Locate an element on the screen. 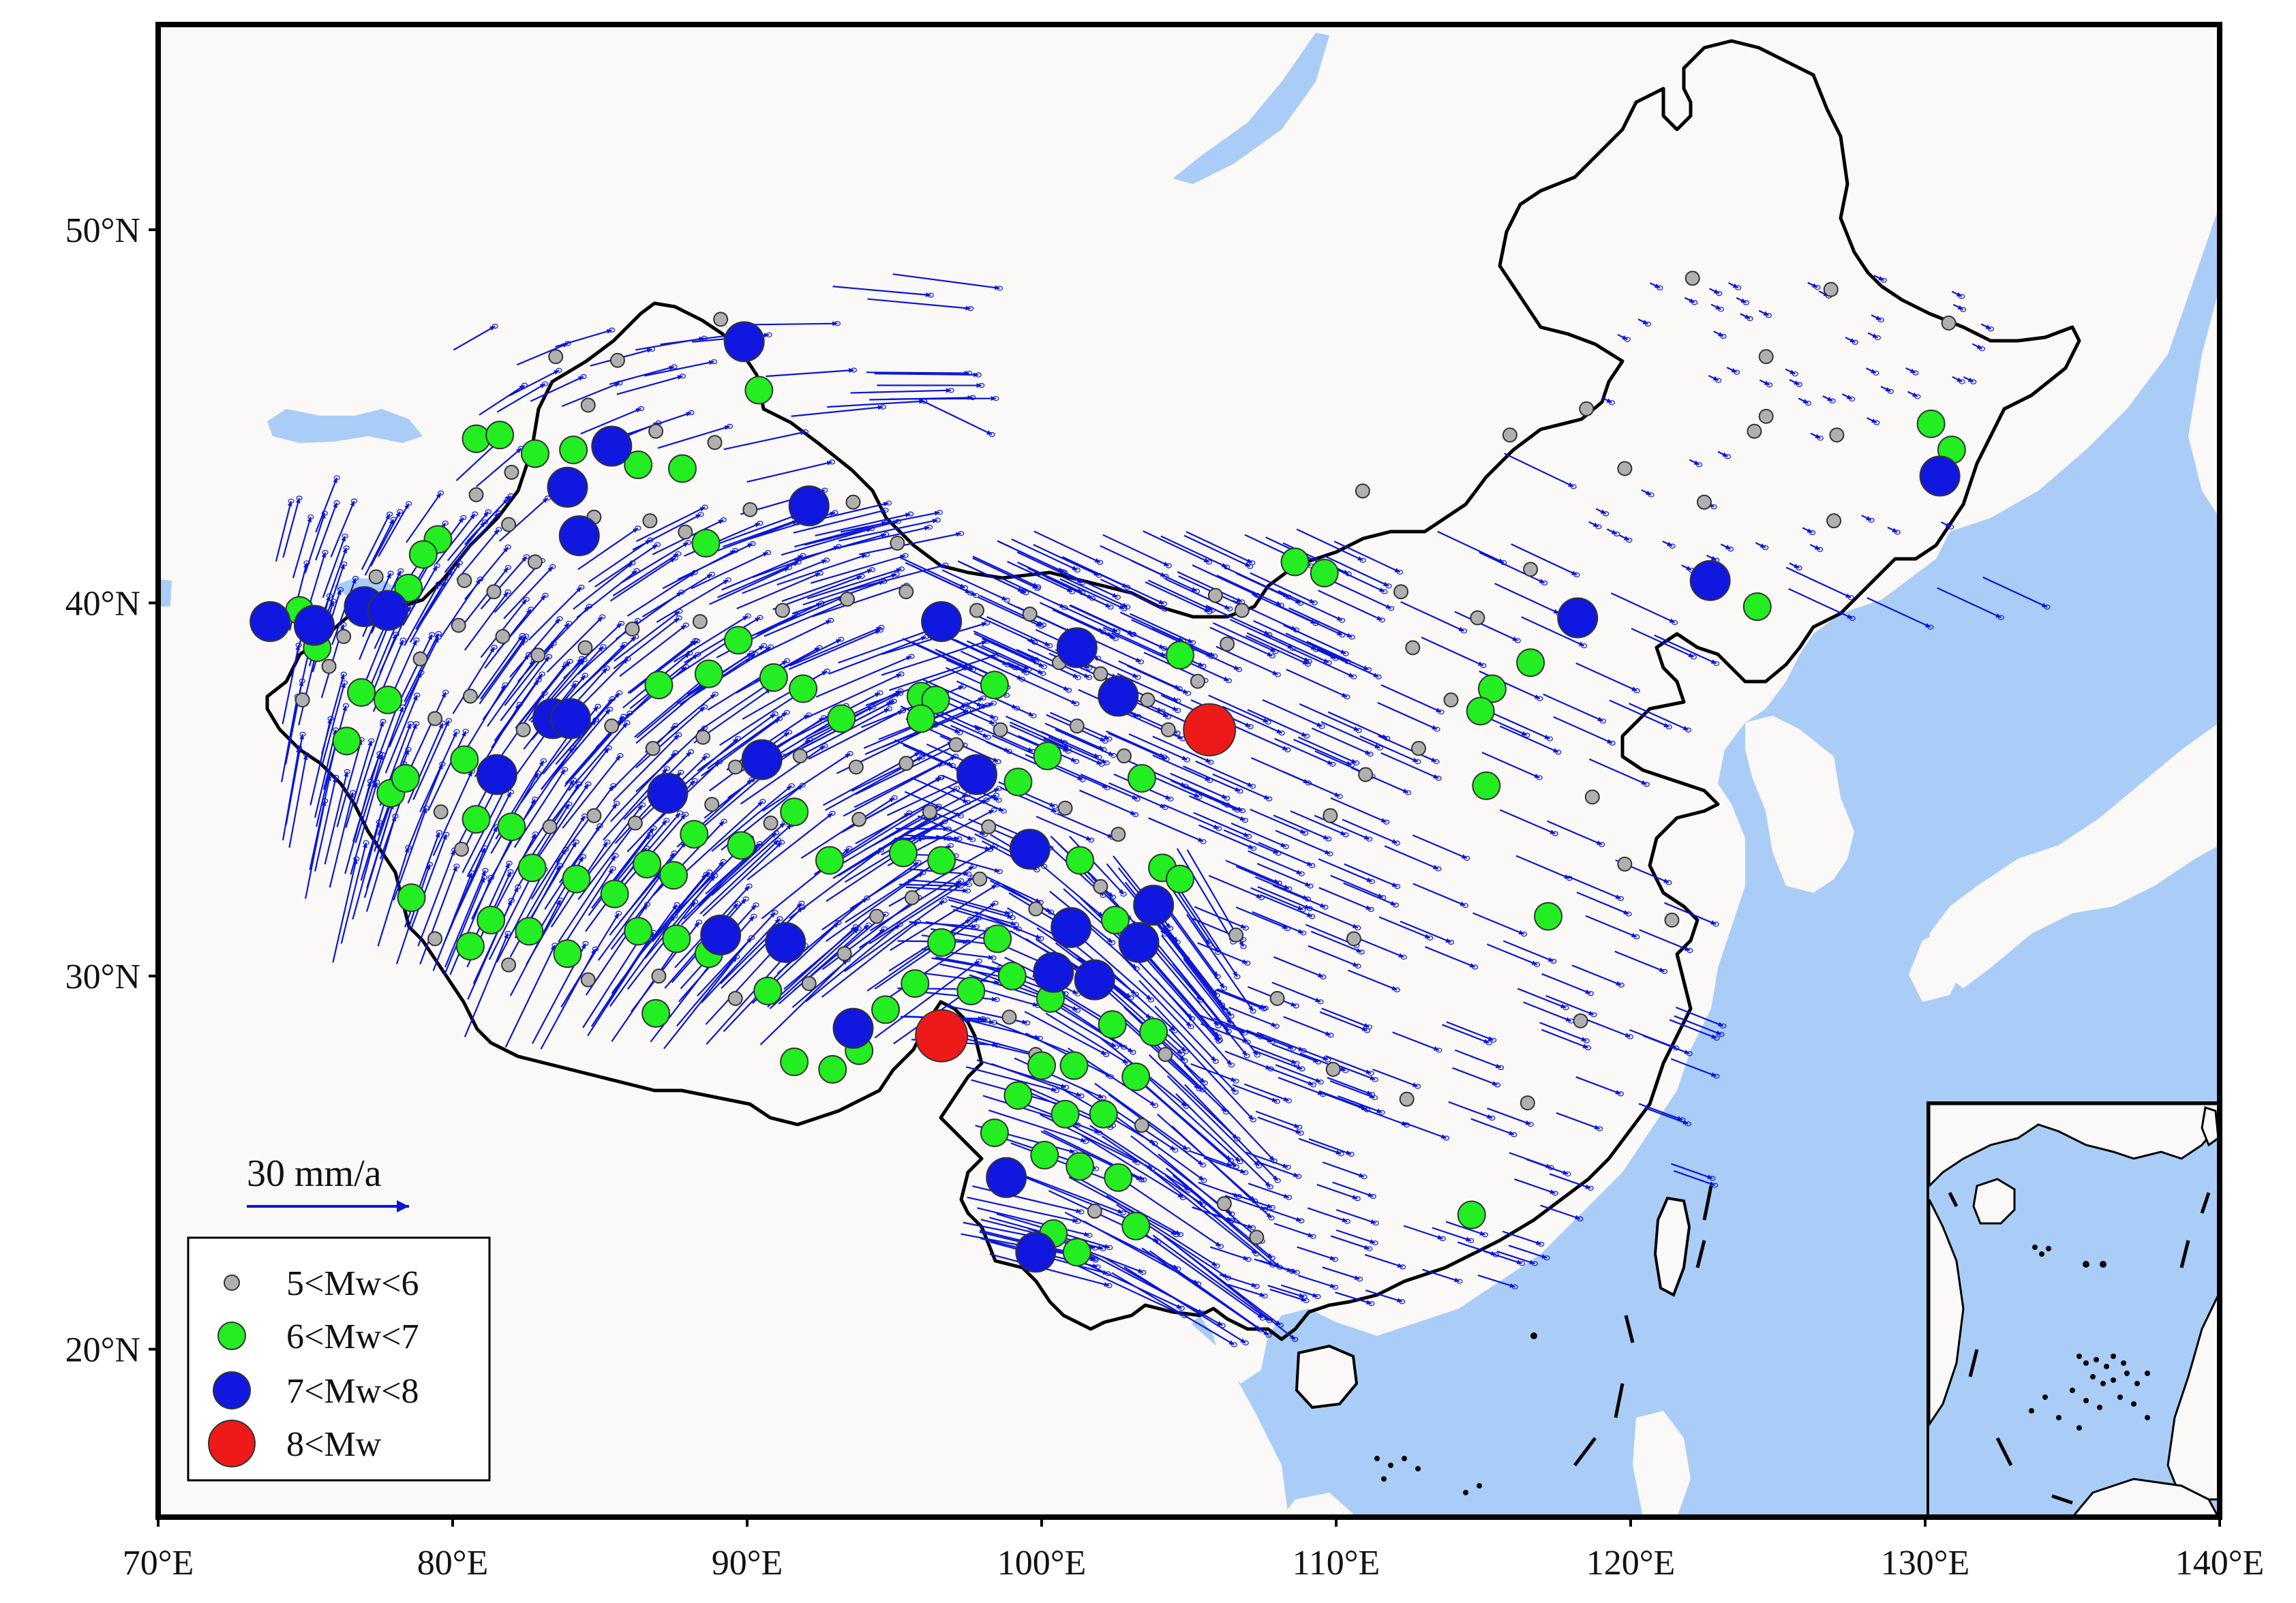 The width and height of the screenshot is (2296, 1603). x-tick-label: 120°E is located at coordinates (1631, 1564).